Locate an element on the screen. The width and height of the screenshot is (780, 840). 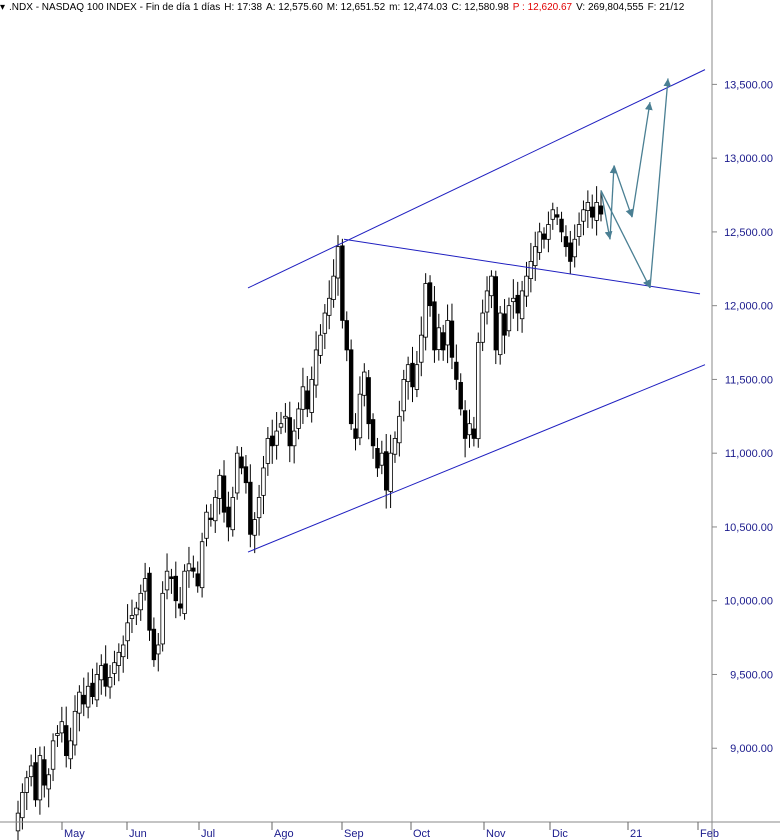
x-tick-label: Jul is located at coordinates (208, 834).